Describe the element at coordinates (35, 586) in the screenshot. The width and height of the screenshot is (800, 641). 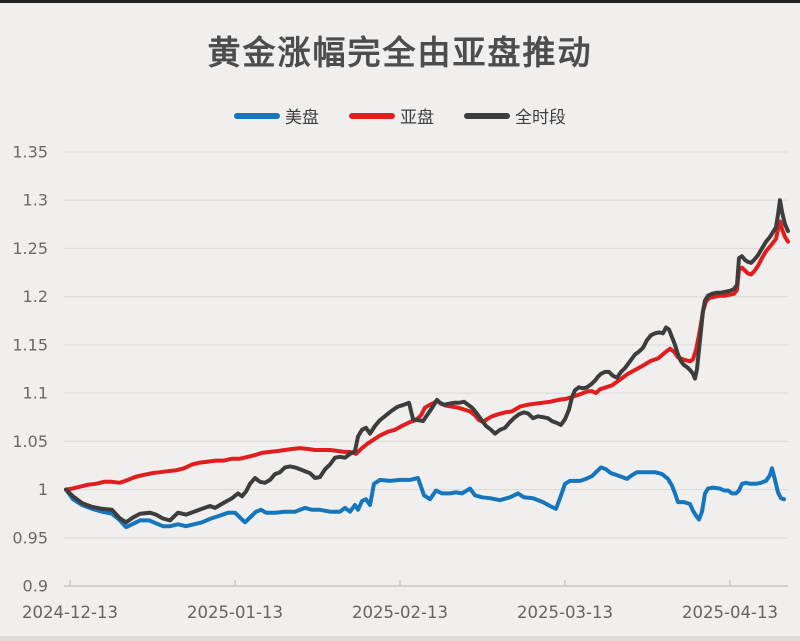
I see `y-tick-label: 0.9` at that location.